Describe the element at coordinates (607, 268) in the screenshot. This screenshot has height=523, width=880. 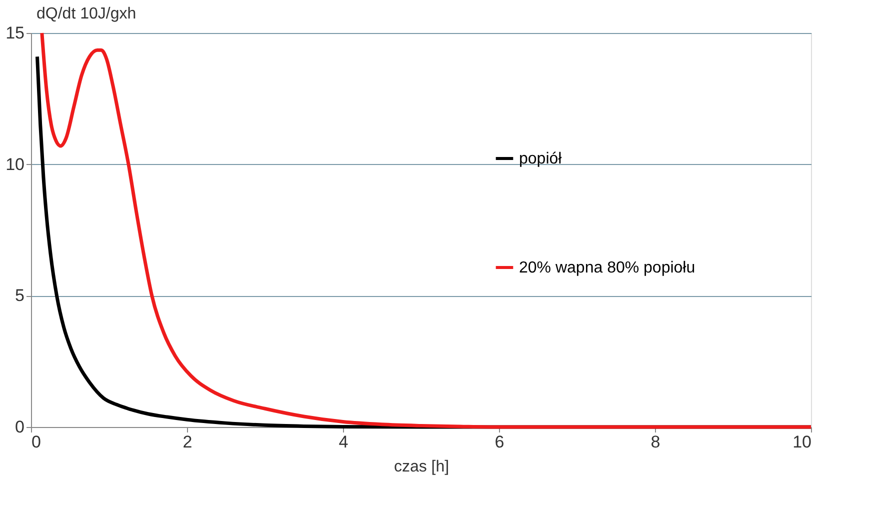
I see `legend-label: 20% wapna 80% popiołu` at that location.